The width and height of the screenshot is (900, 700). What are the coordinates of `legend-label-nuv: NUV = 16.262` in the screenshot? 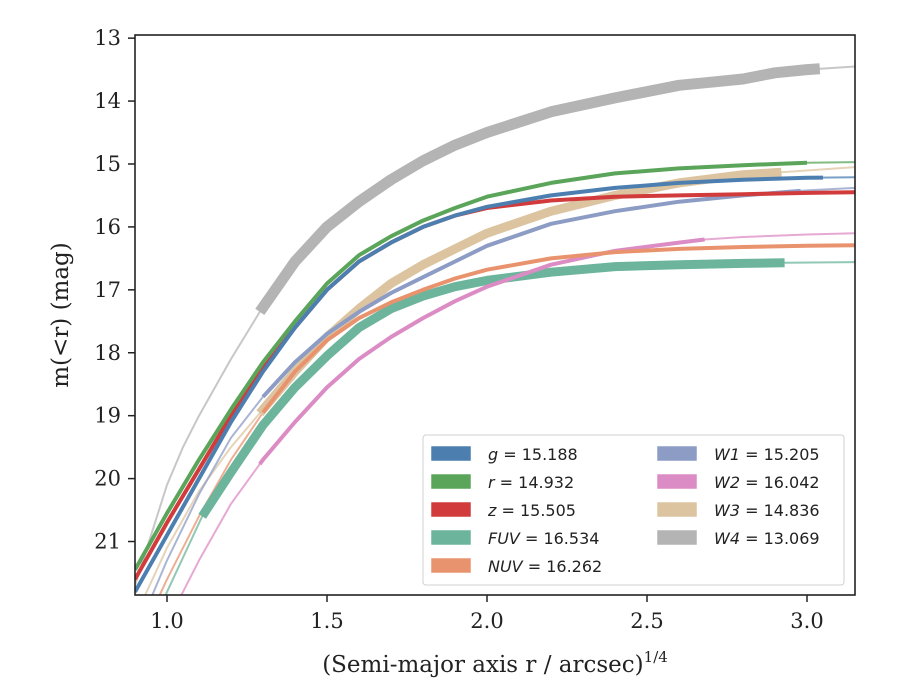 It's located at (545, 566).